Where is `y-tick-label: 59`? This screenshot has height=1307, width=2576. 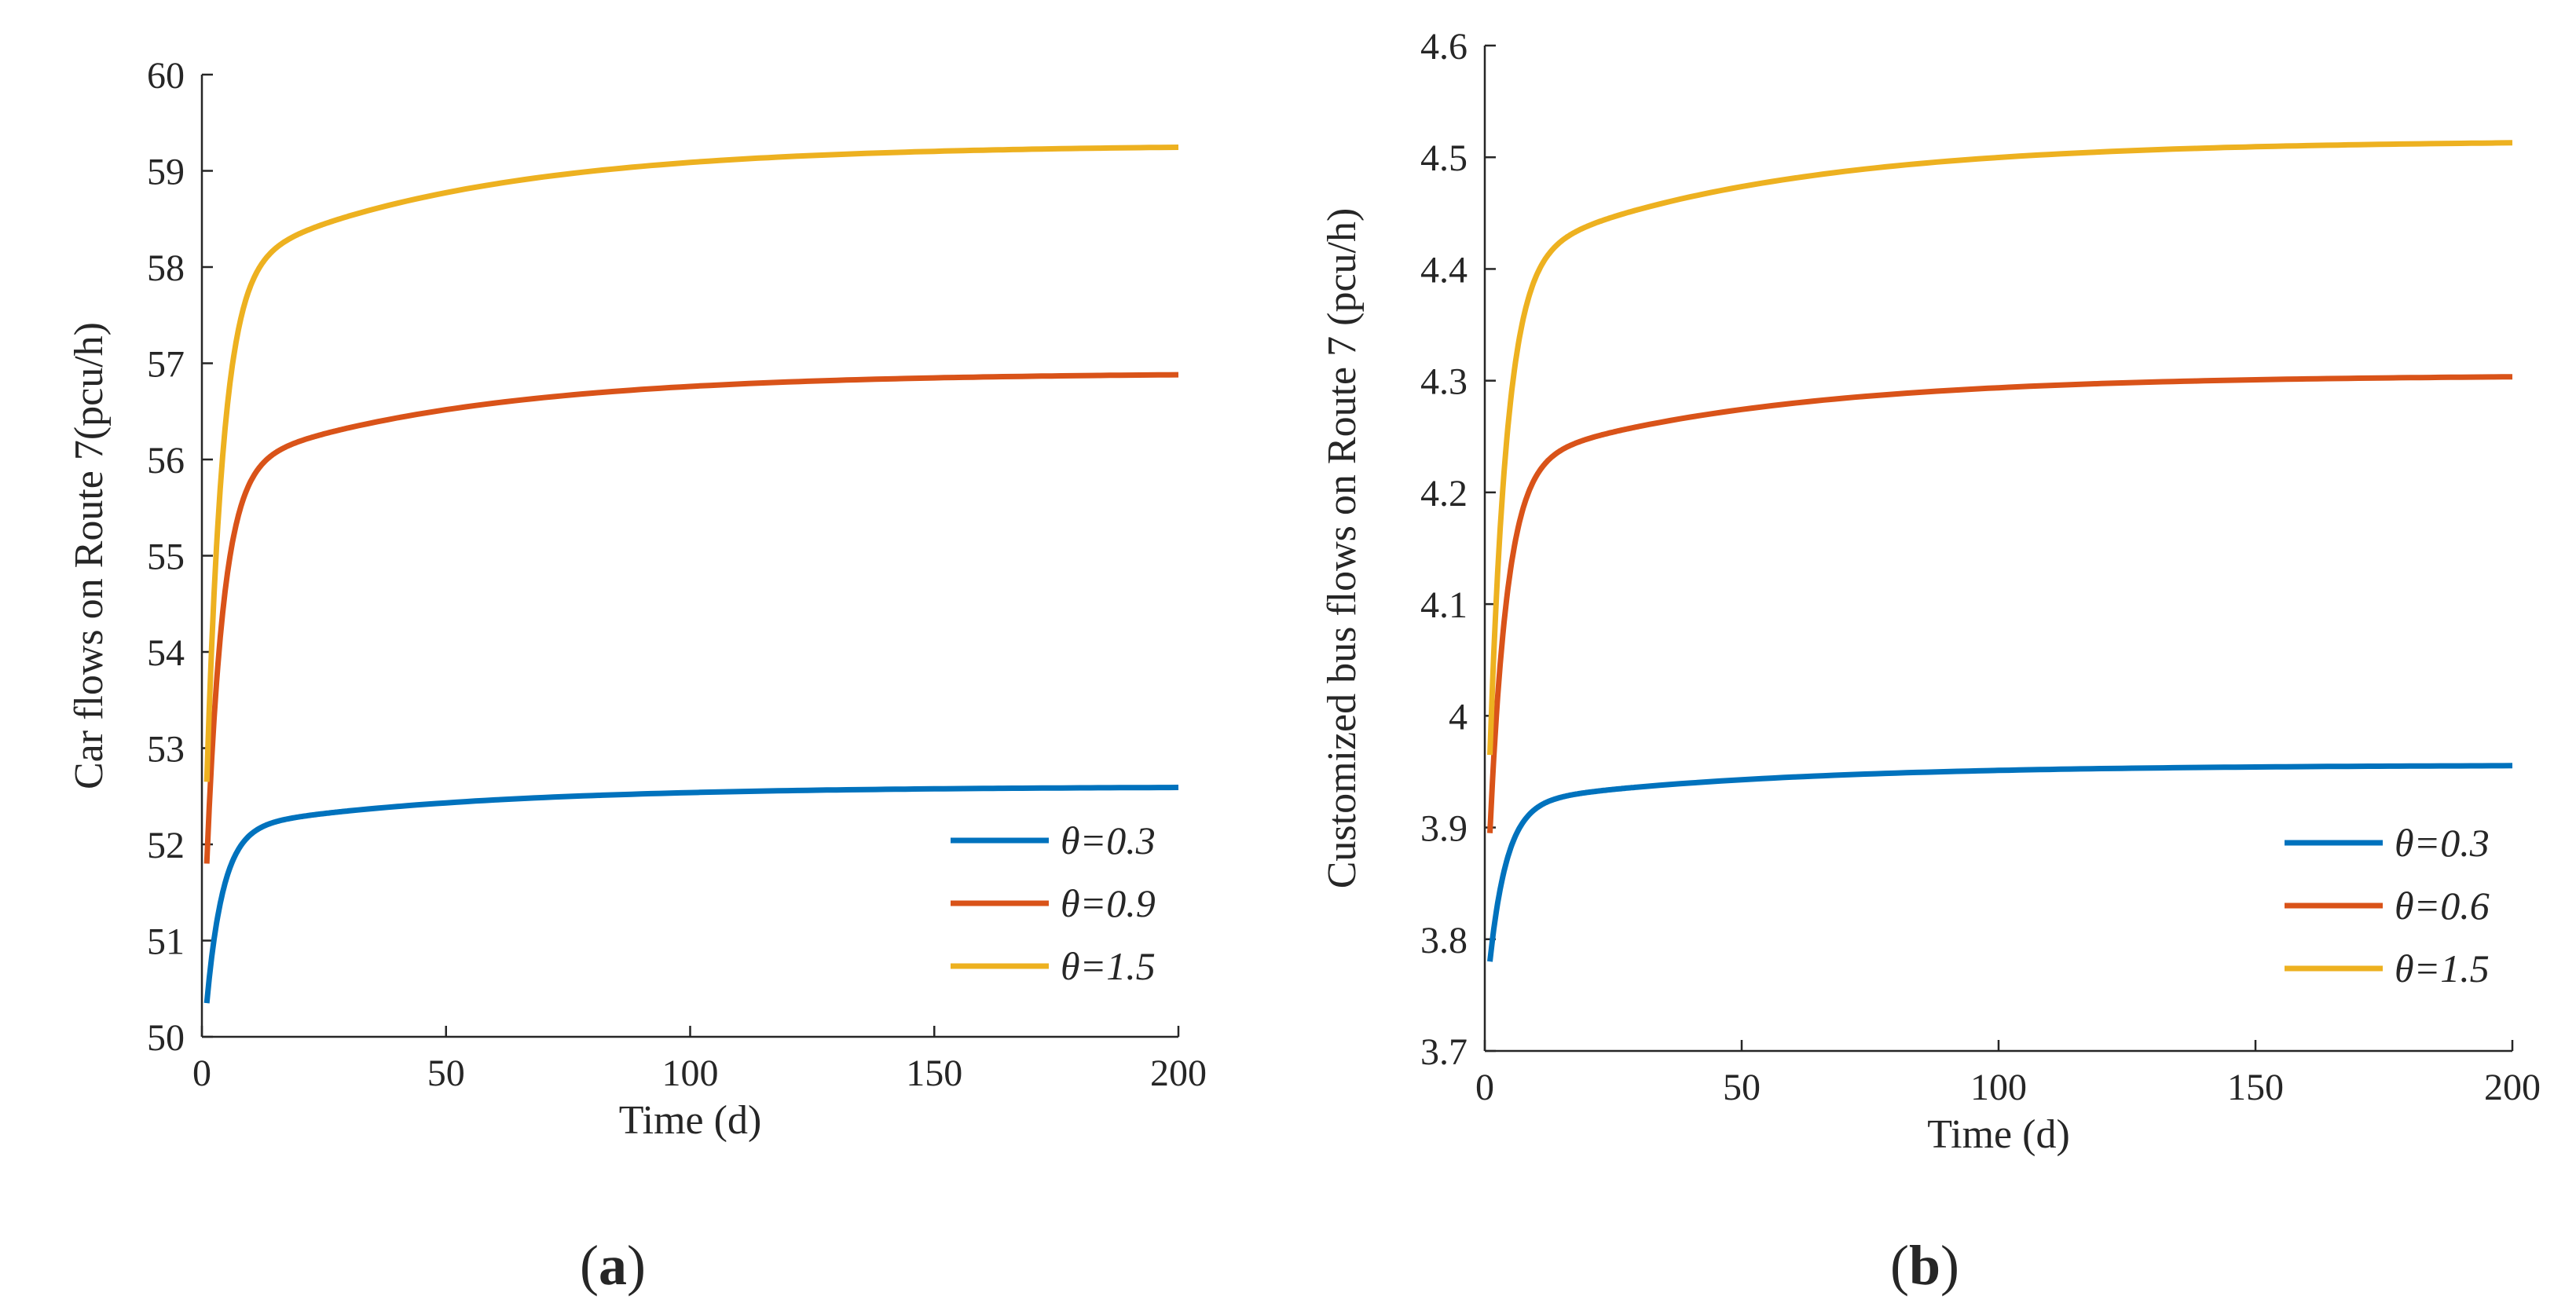
y-tick-label: 59 is located at coordinates (166, 172).